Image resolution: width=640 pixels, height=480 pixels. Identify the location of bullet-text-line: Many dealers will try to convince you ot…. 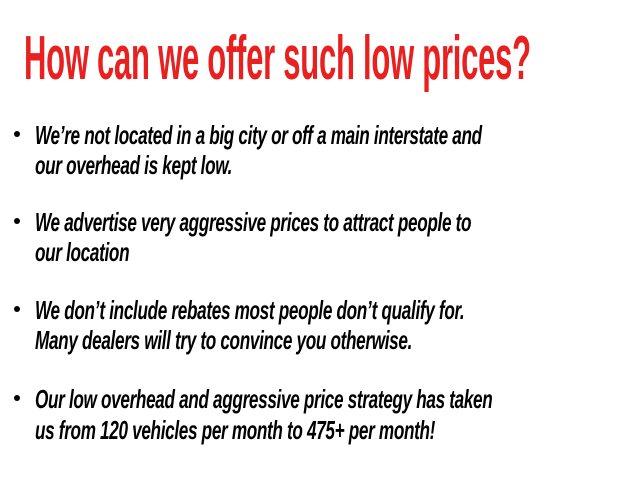
(224, 340).